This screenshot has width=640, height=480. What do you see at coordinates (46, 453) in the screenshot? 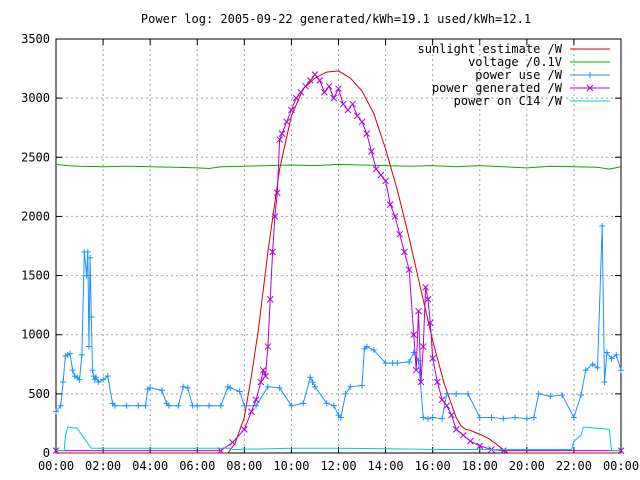
I see `y-tick-label: 0` at bounding box center [46, 453].